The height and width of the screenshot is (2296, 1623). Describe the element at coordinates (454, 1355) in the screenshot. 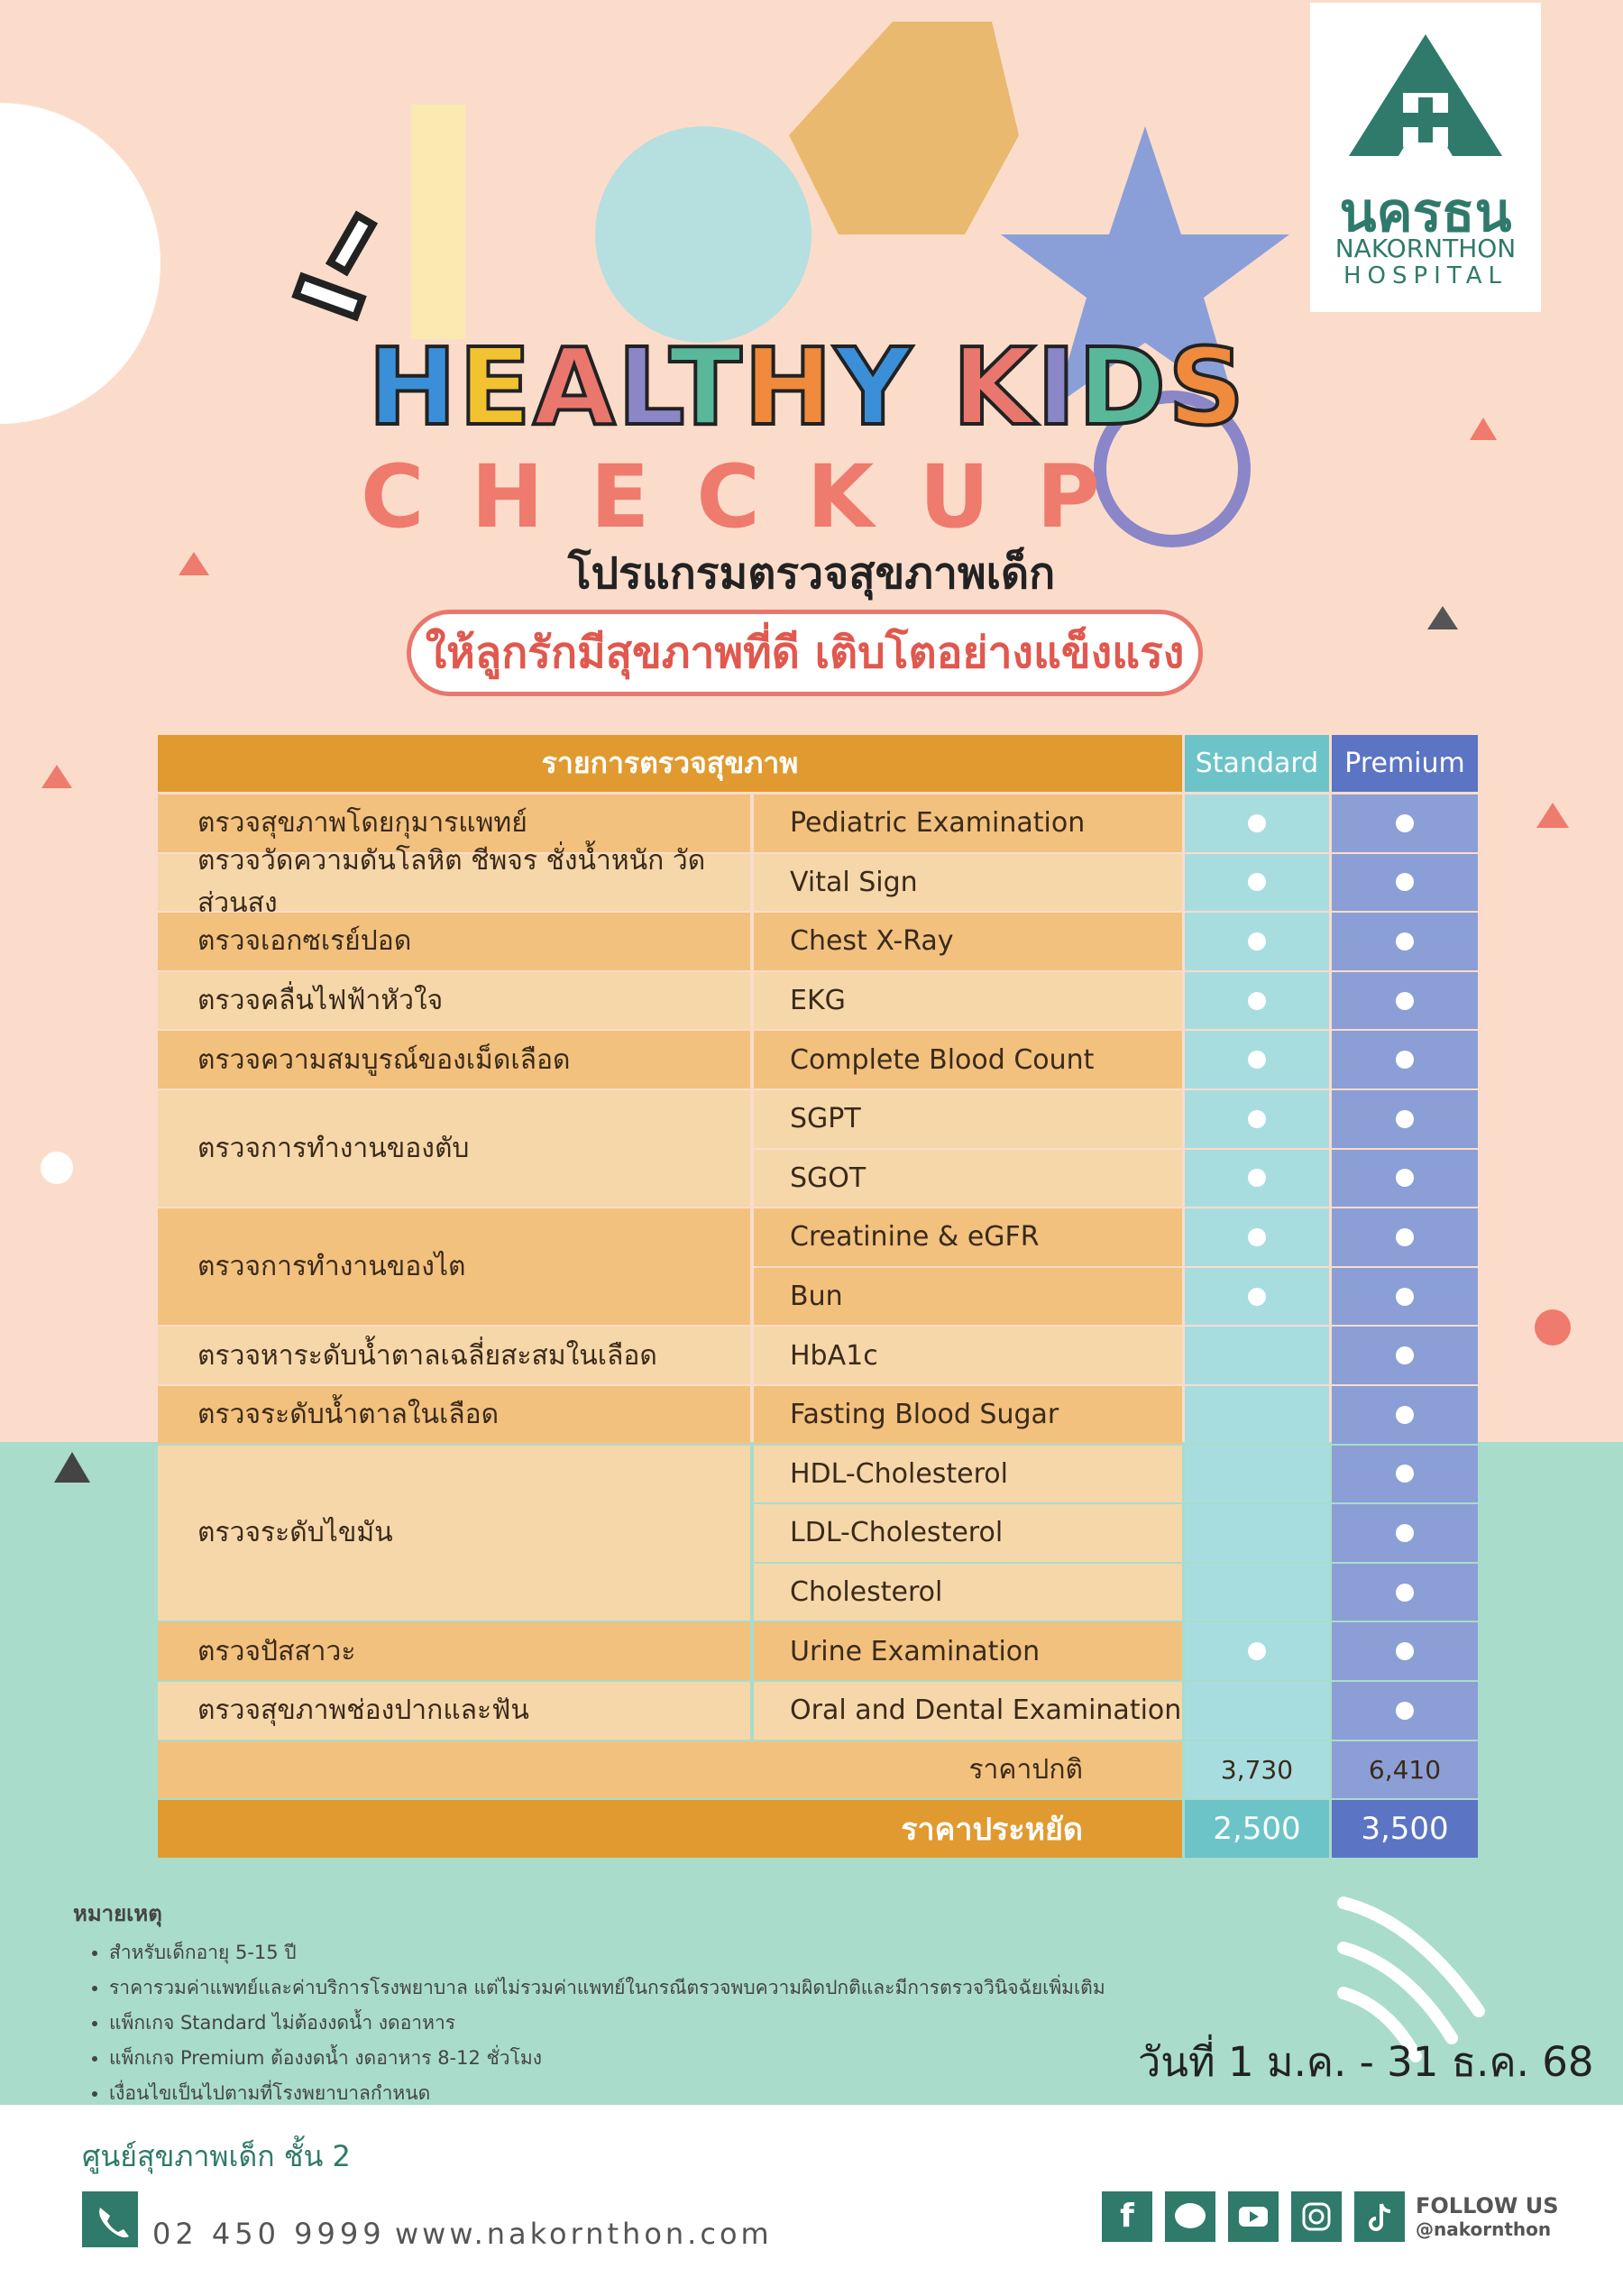

I see `exam-thai: ตรวจหาระดับน้ำตาลเฉลี่ยสะสมในเลือด` at that location.